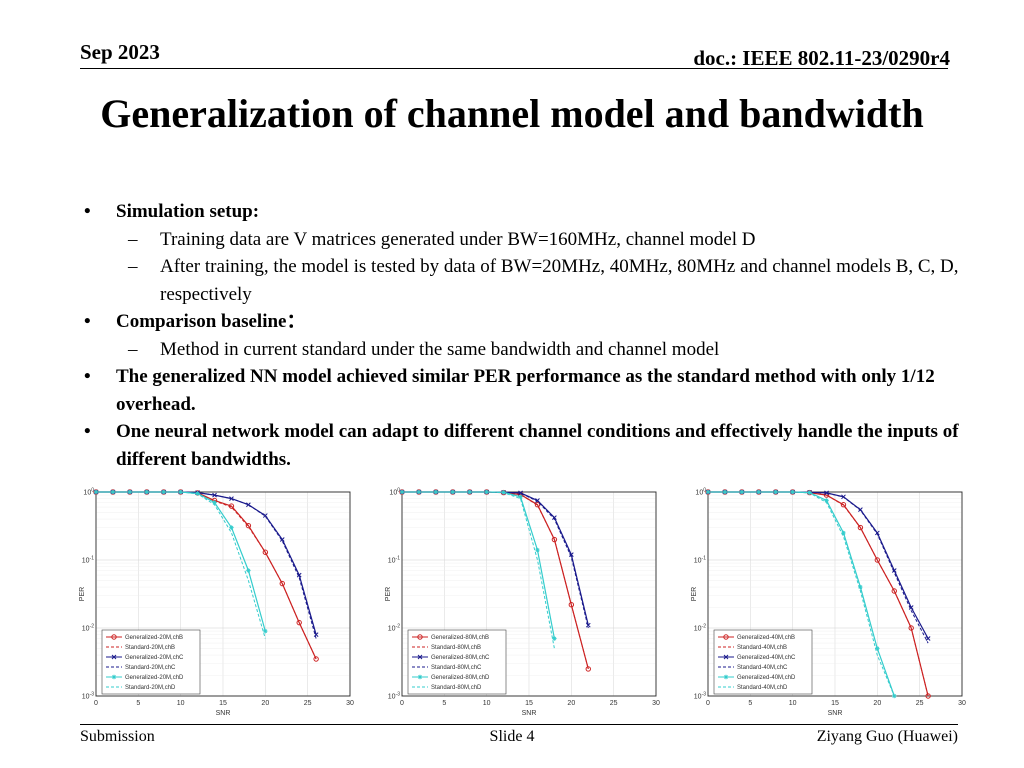 The height and width of the screenshot is (768, 1024). What do you see at coordinates (762, 688) in the screenshot?
I see `legend-label-5: Standard-40M,chD` at bounding box center [762, 688].